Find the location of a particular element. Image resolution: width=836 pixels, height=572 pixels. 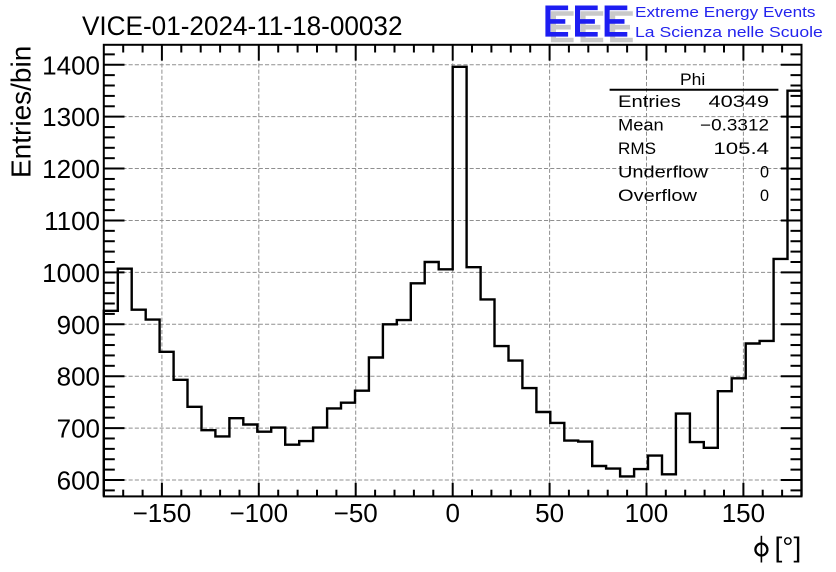

svg-text: 900 is located at coordinates (78, 325).